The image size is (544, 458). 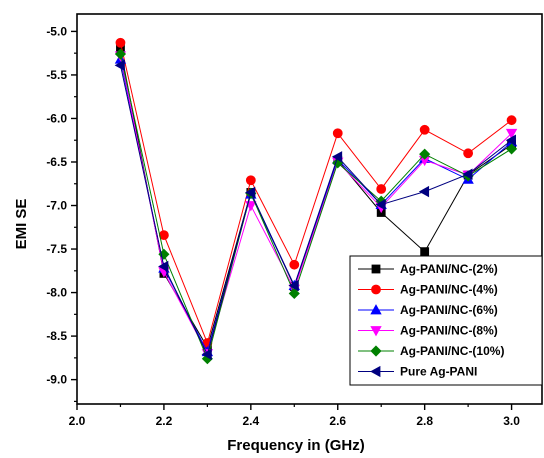 I want to click on legend-entry: Pure Ag-PANI, so click(x=417, y=372).